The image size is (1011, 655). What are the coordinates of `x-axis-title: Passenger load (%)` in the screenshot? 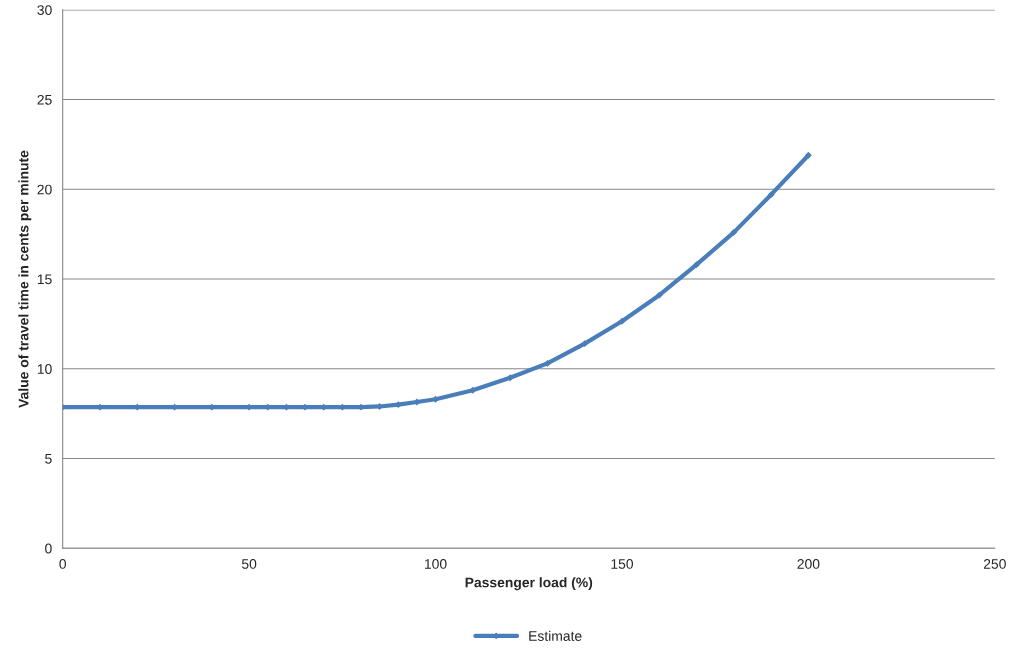 It's located at (529, 584).